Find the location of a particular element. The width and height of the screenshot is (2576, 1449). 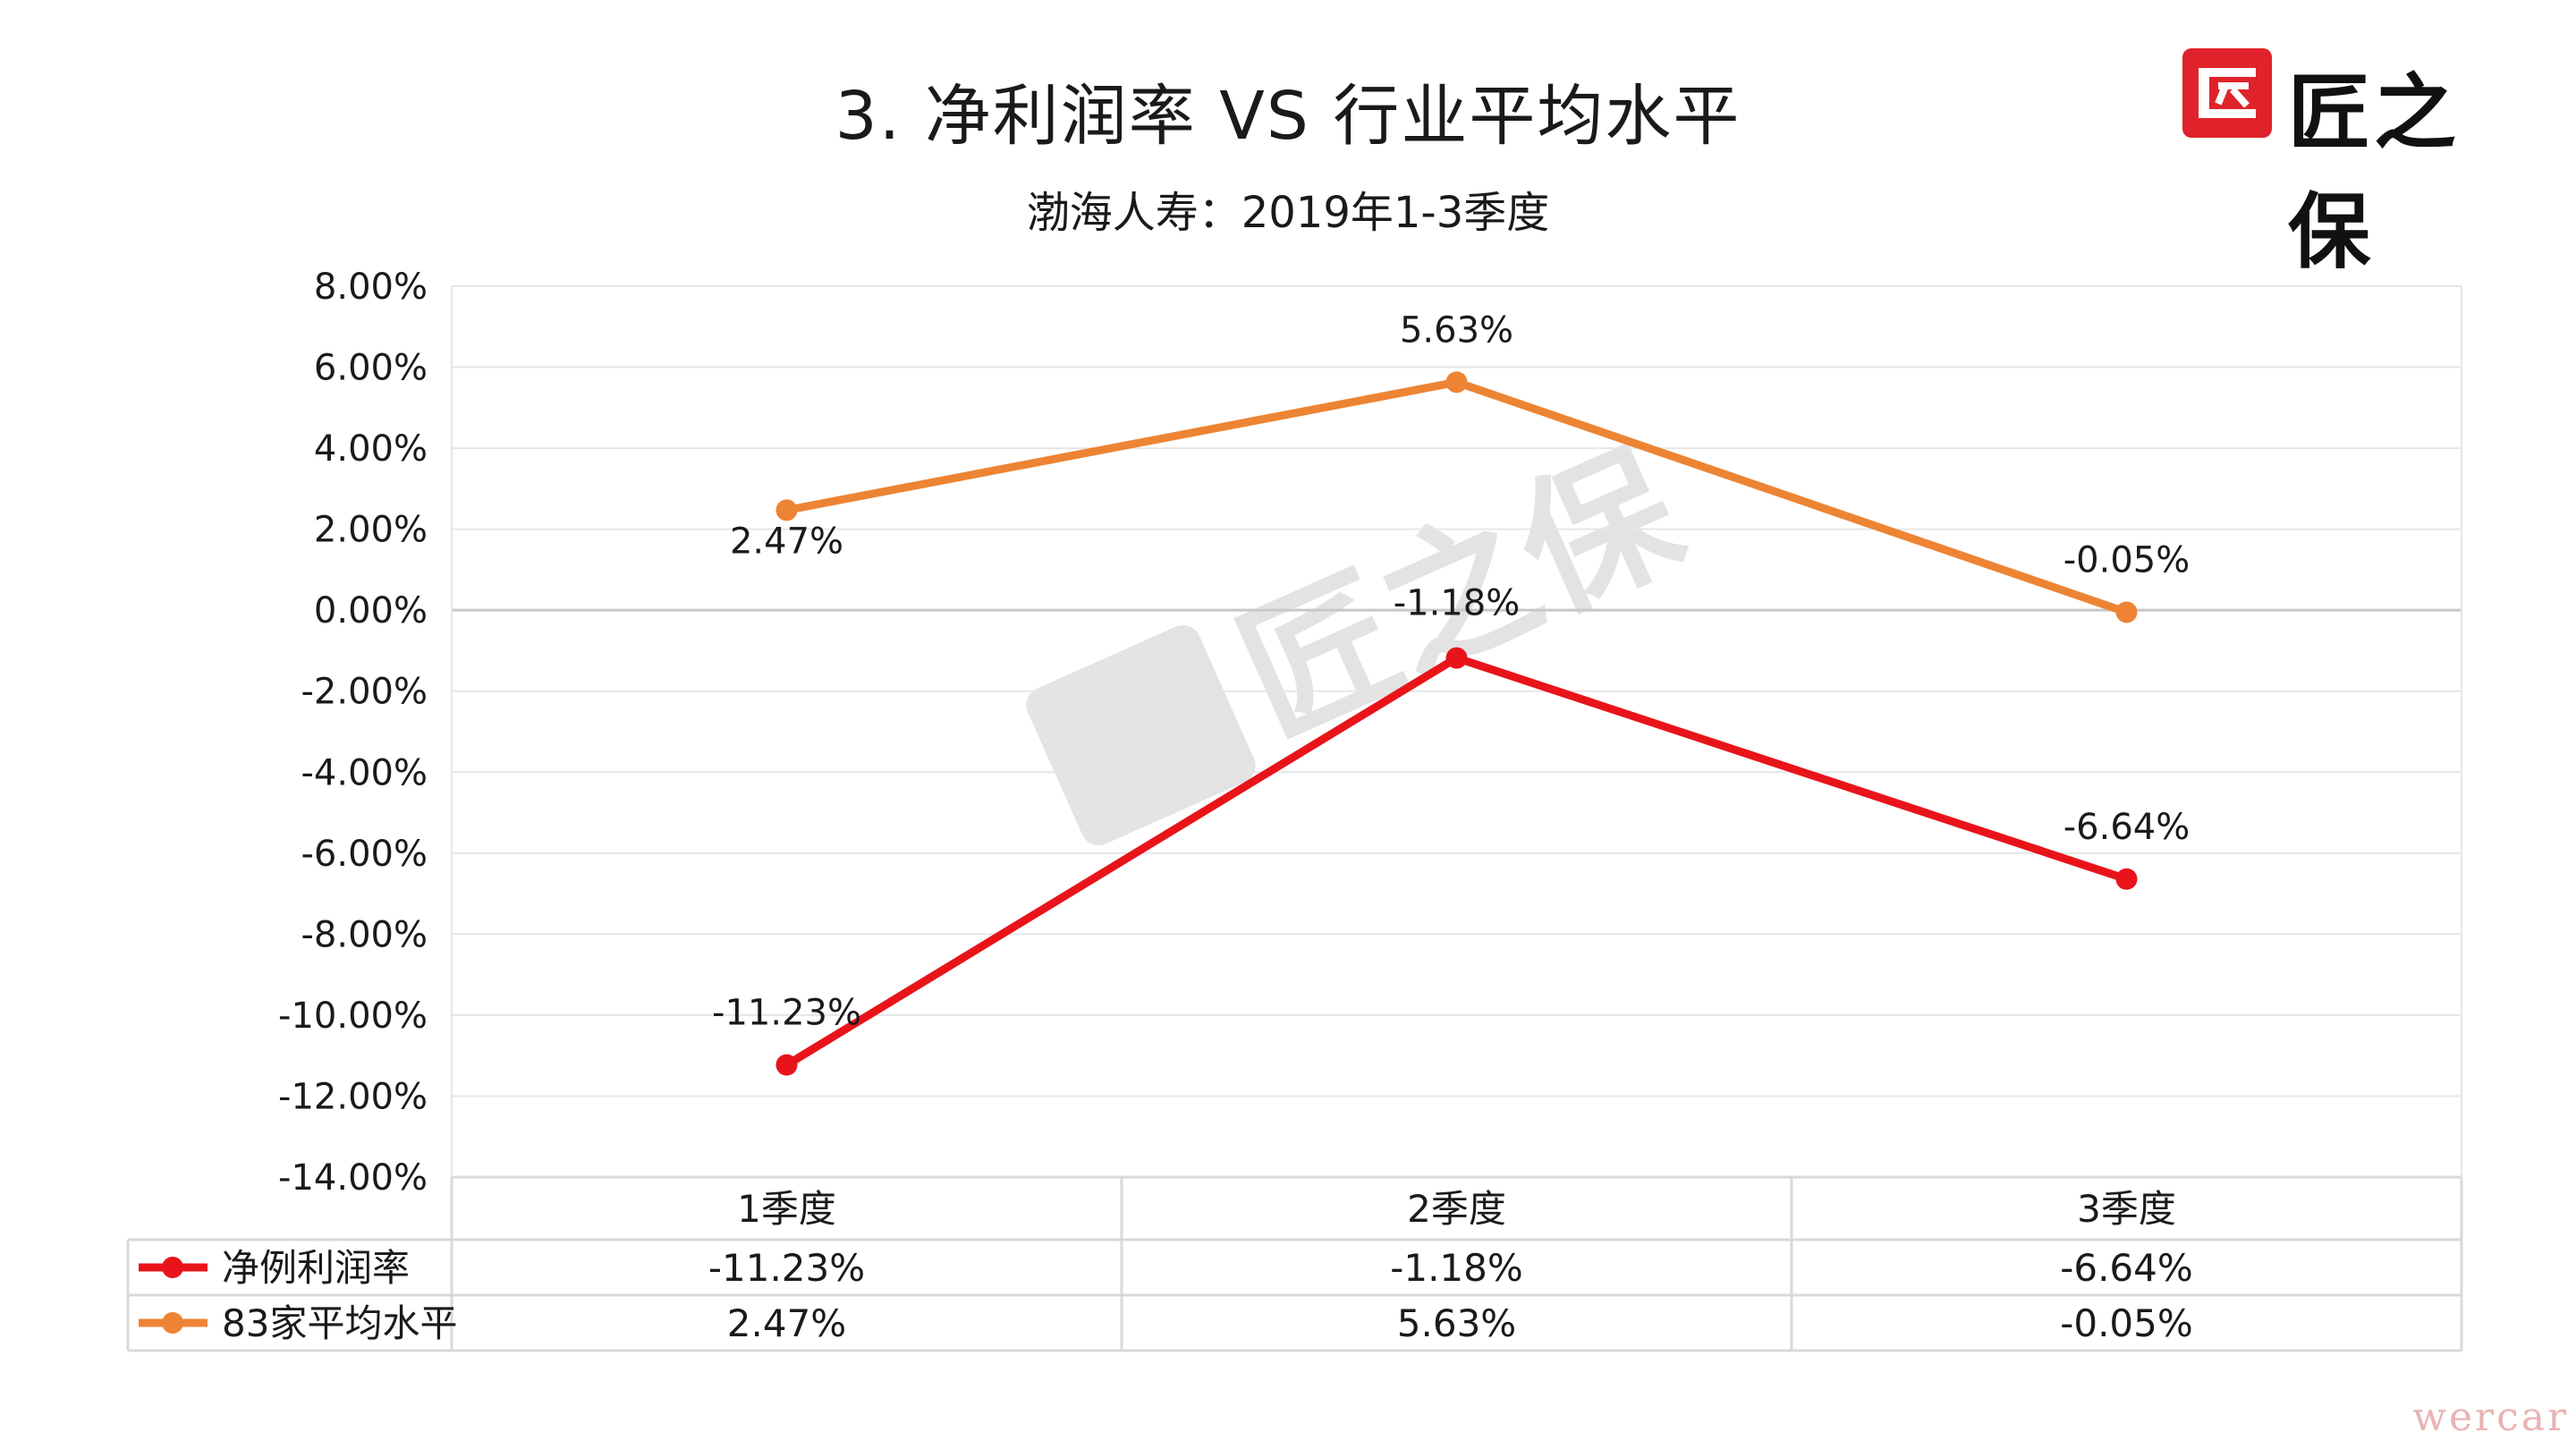

x-tick-label: 1季度 is located at coordinates (786, 1209).